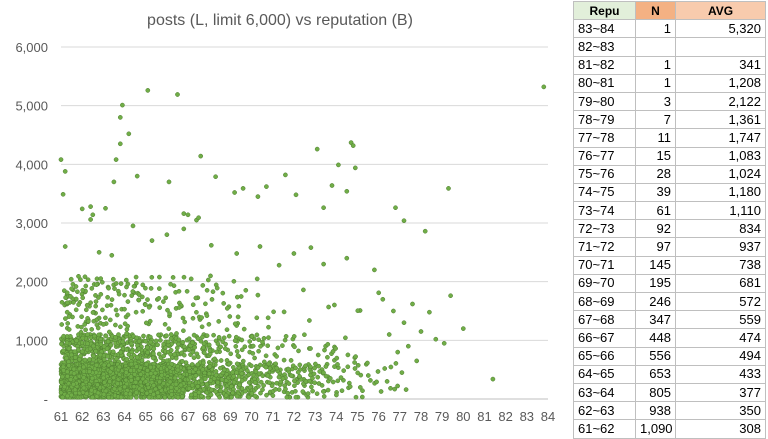 The image size is (768, 439). What do you see at coordinates (31, 106) in the screenshot?
I see `y-tick-label: 5,000` at bounding box center [31, 106].